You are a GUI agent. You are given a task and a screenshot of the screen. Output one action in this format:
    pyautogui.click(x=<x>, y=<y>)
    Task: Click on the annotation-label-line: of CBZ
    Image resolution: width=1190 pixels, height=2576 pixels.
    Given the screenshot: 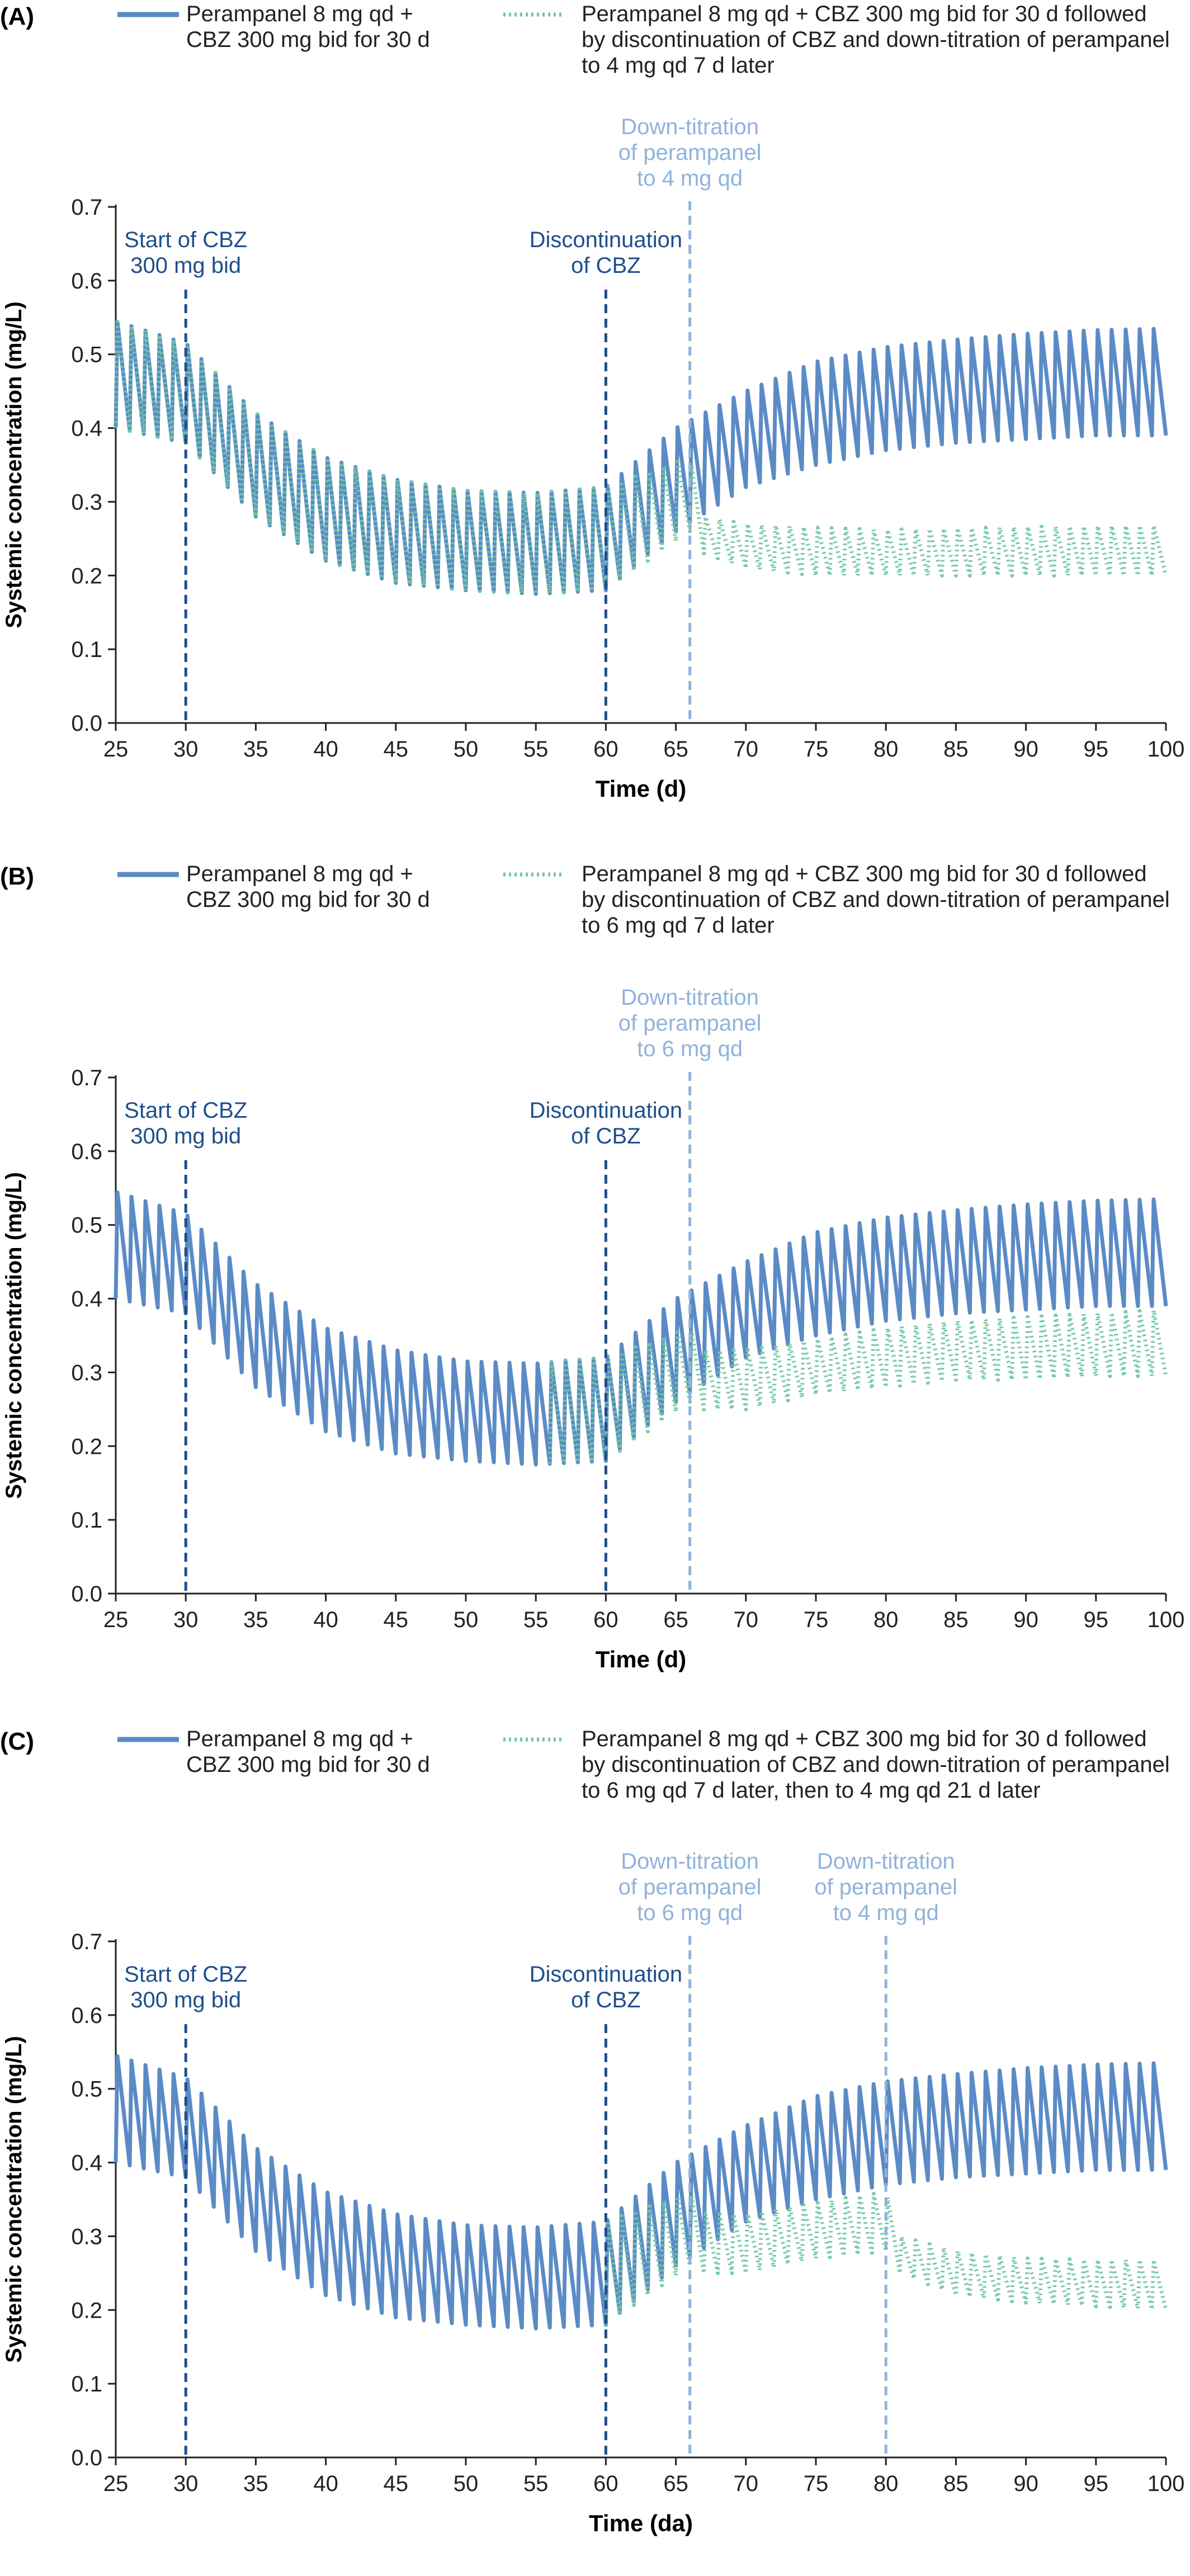 What is the action you would take?
    pyautogui.click(x=605, y=1136)
    